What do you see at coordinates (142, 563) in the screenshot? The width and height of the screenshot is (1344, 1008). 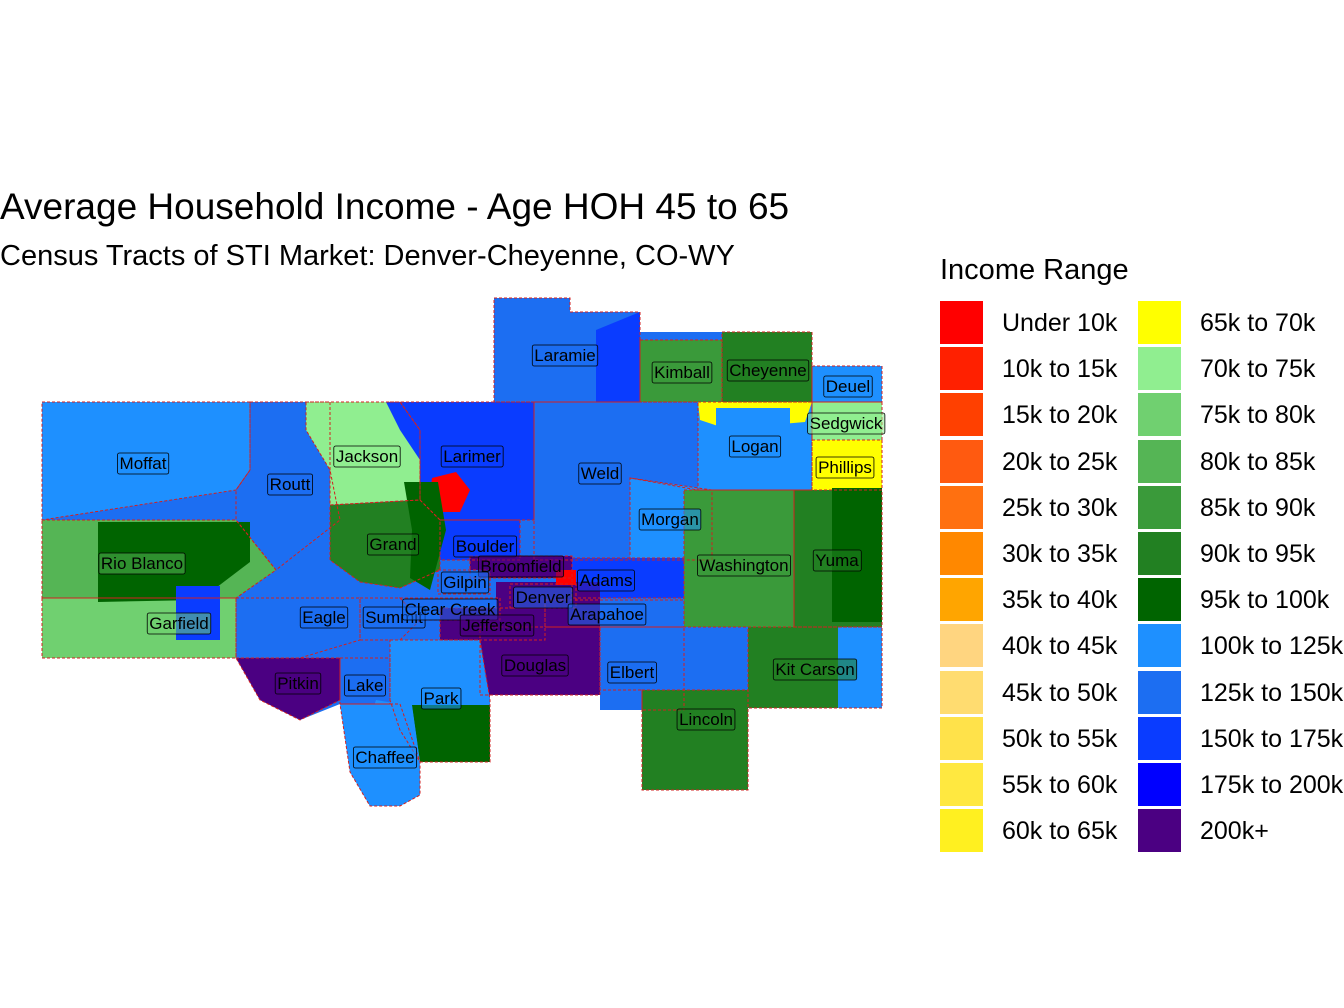 I see `county-label-rio-blanco: Rio Blanco` at bounding box center [142, 563].